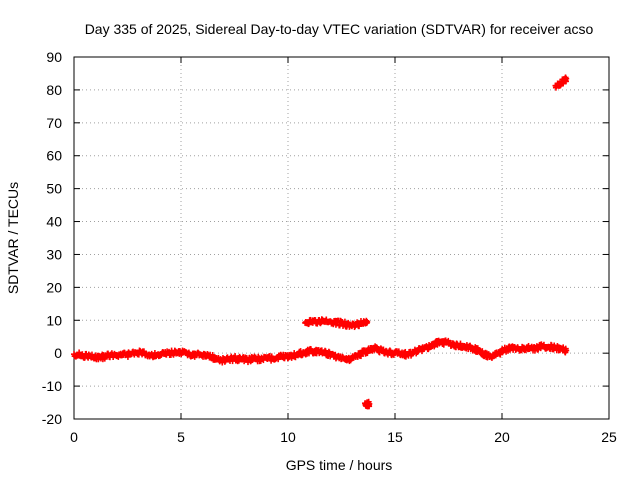 The image size is (640, 480). I want to click on x-tick-label: 20, so click(502, 437).